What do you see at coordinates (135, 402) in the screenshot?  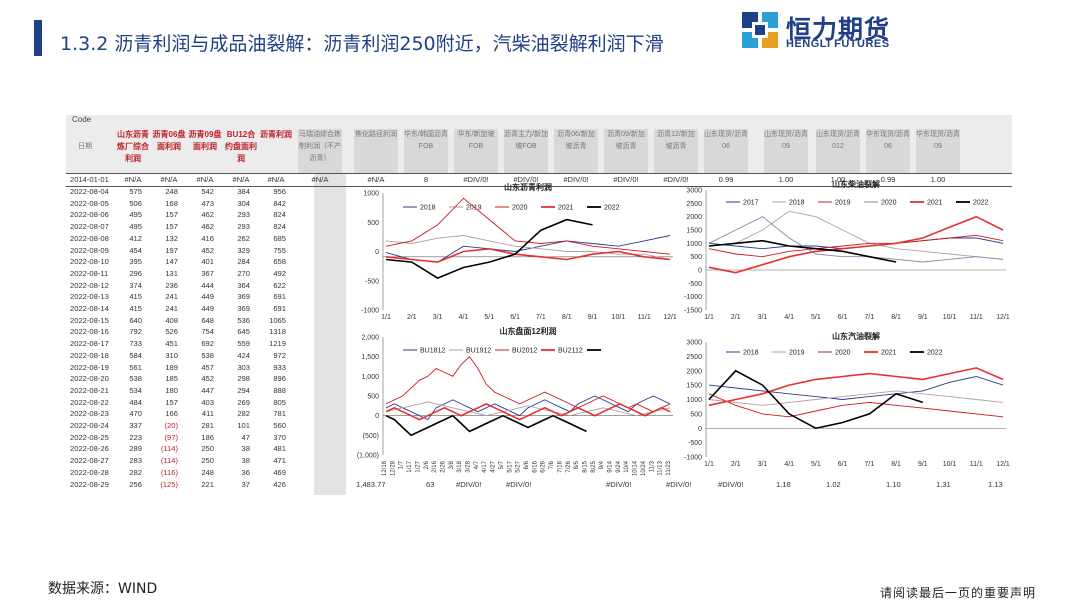 I see `row-cell: 484` at bounding box center [135, 402].